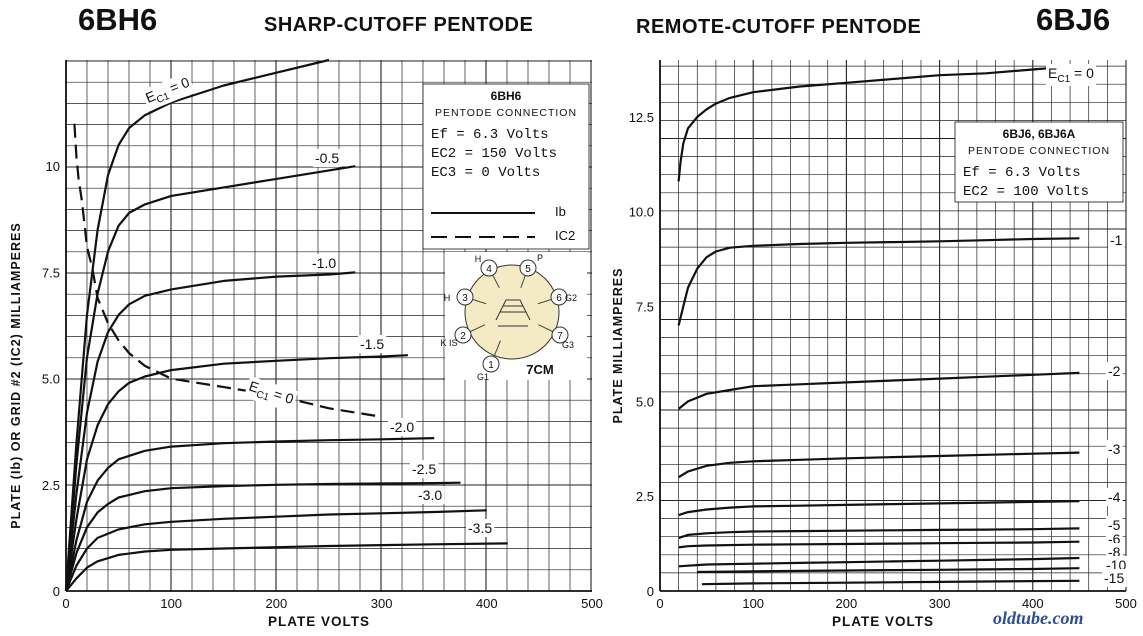 The height and width of the screenshot is (636, 1143). What do you see at coordinates (53, 166) in the screenshot?
I see `y-tick-label: 10` at bounding box center [53, 166].